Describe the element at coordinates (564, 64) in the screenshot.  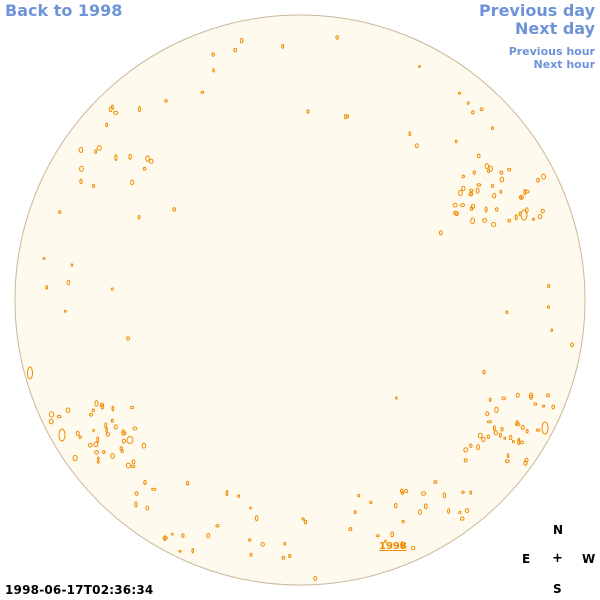
I see `next-hour-link: Next hour` at that location.